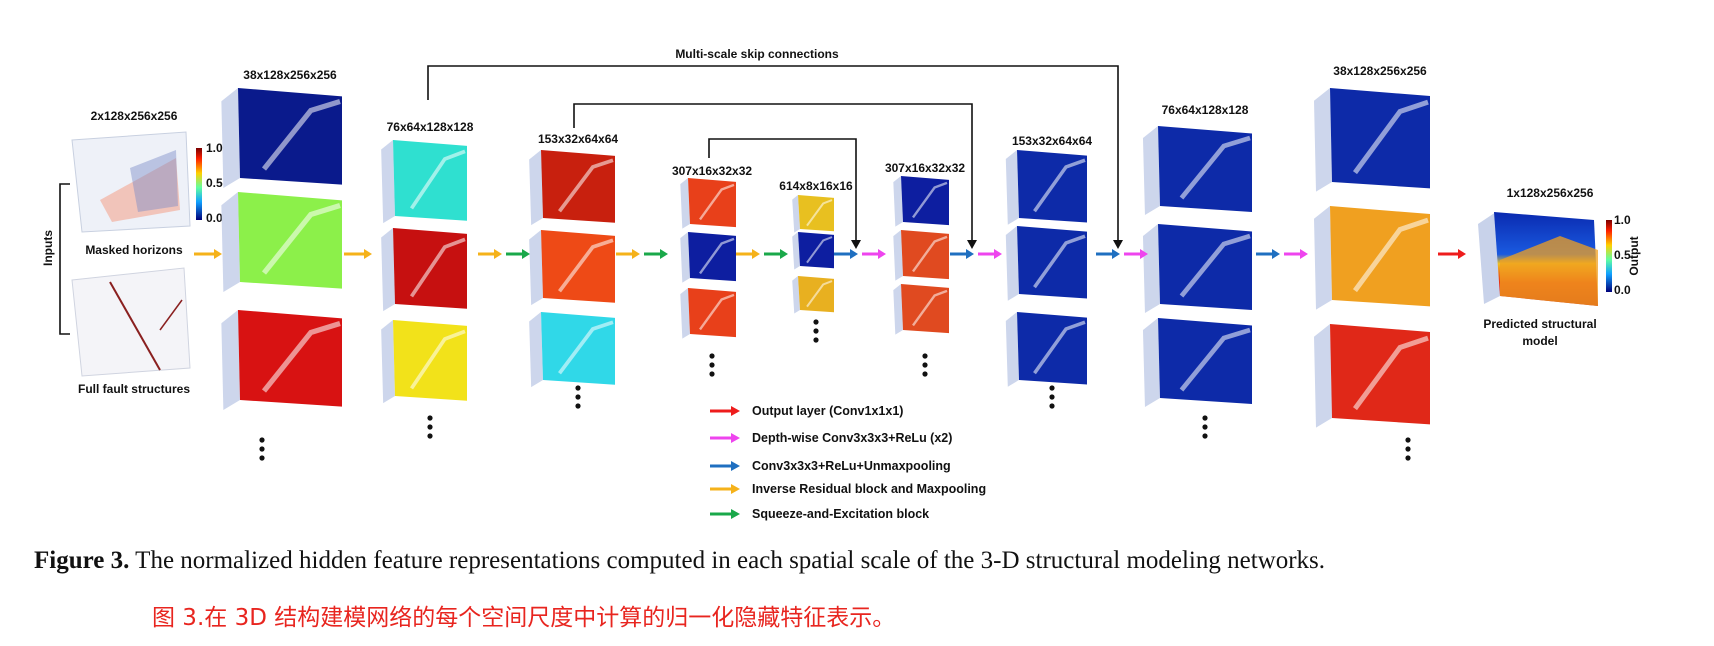 The image size is (1714, 646). What do you see at coordinates (1059, 185) in the screenshot?
I see `stage-7-volume-1-feature` at bounding box center [1059, 185].